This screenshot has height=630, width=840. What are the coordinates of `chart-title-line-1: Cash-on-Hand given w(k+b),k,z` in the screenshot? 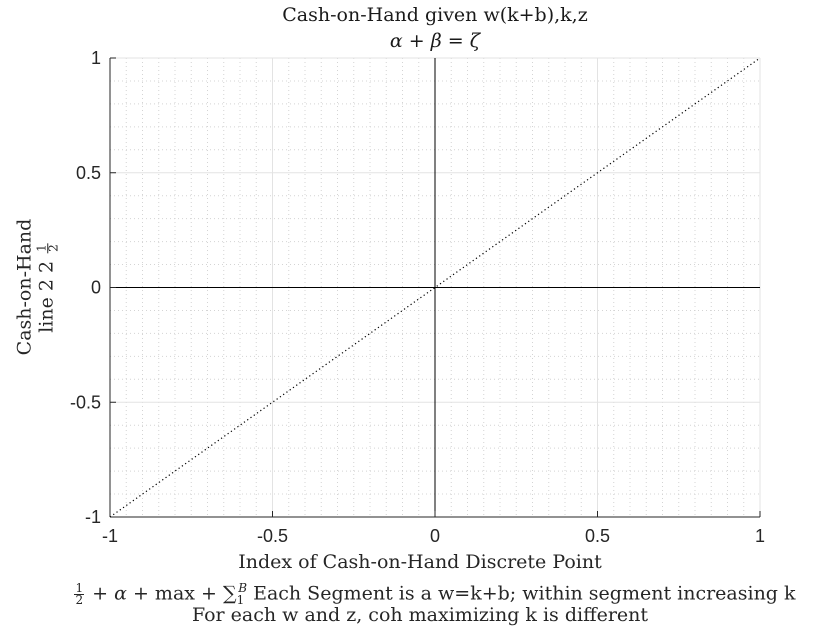 It's located at (435, 15).